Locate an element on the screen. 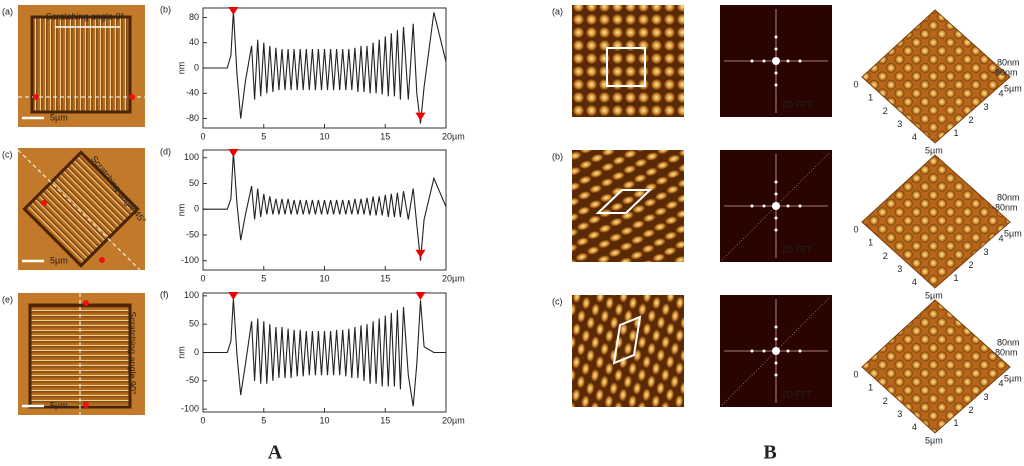 Image resolution: width=1024 pixels, height=466 pixels. profile-line is located at coordinates (79, 210).